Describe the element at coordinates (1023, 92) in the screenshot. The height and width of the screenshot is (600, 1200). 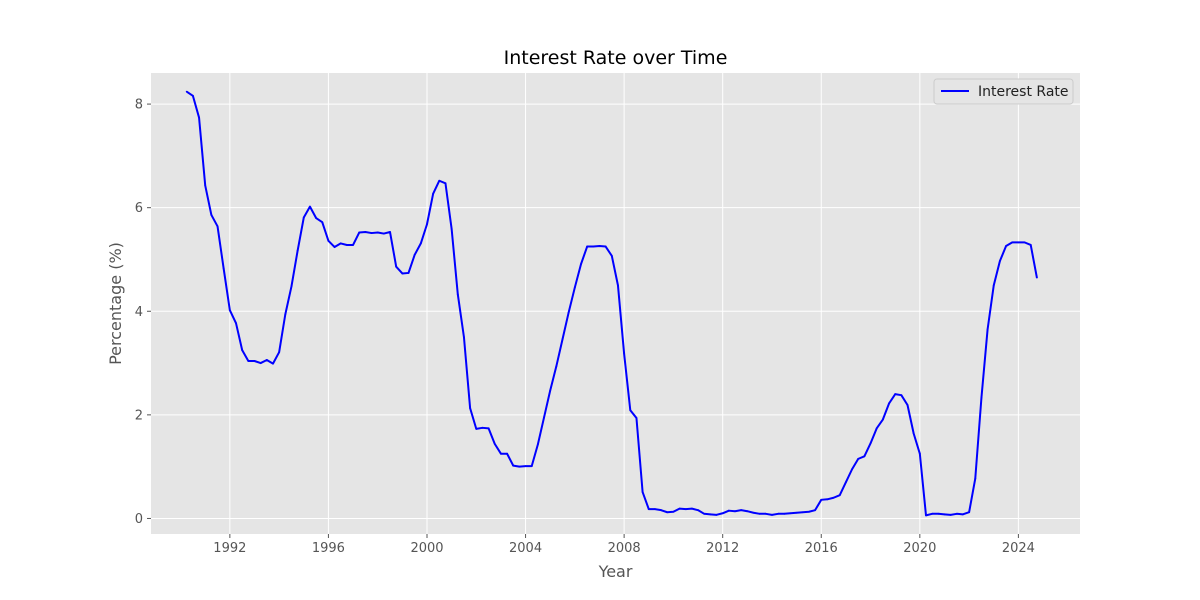
I see `legend-label: Interest Rate` at that location.